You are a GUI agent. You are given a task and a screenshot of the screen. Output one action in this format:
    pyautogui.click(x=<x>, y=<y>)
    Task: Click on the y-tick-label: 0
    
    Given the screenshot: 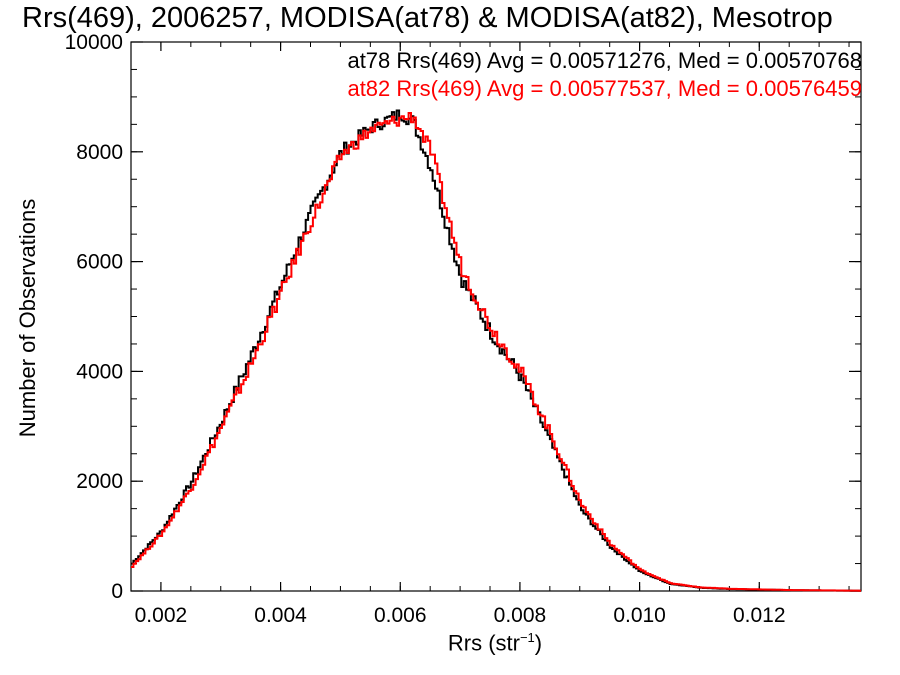 What is the action you would take?
    pyautogui.click(x=117, y=591)
    